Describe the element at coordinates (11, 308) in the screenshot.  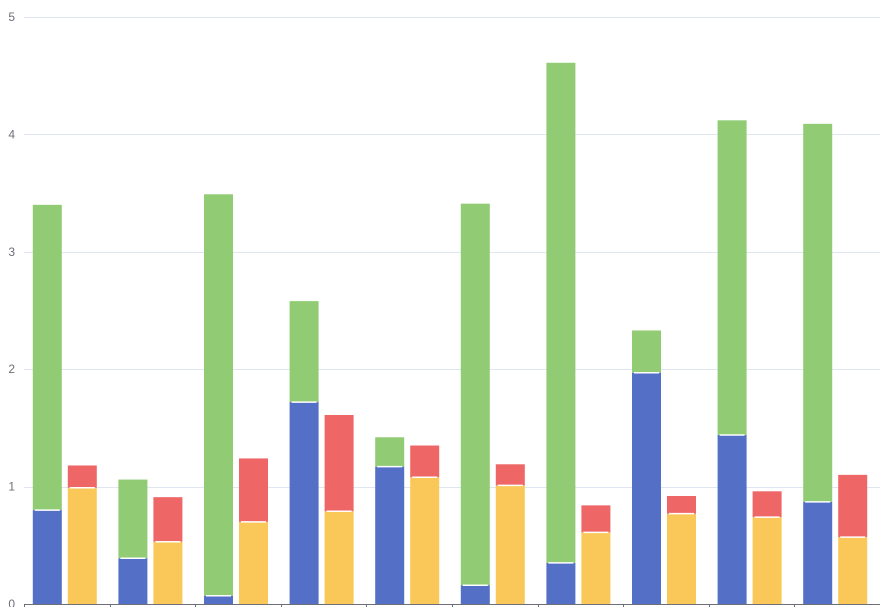
I see `y-axis-tick-labels: 0 1 2 3 4 5` at that location.